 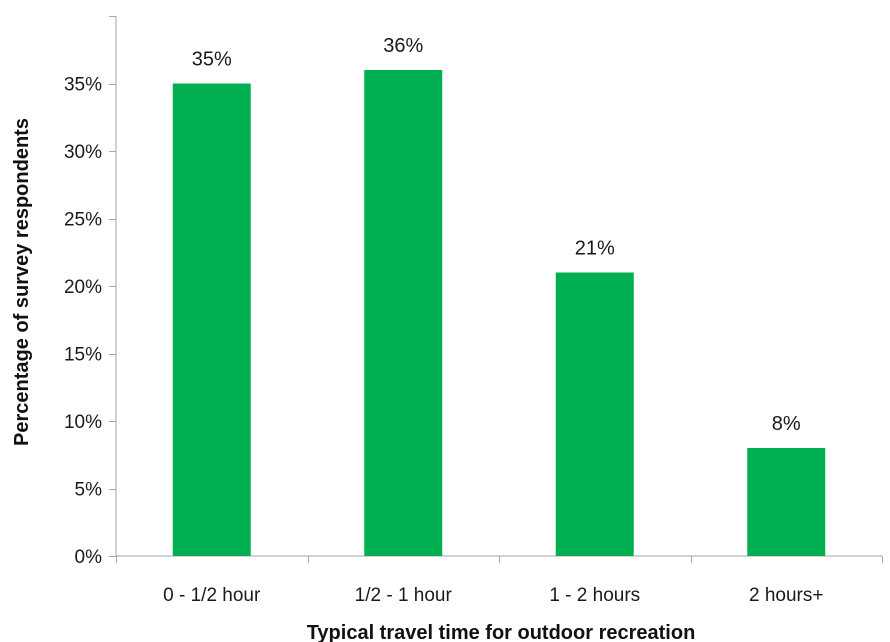 What do you see at coordinates (594, 595) in the screenshot?
I see `x-tick-label: 1 - 2 hours` at bounding box center [594, 595].